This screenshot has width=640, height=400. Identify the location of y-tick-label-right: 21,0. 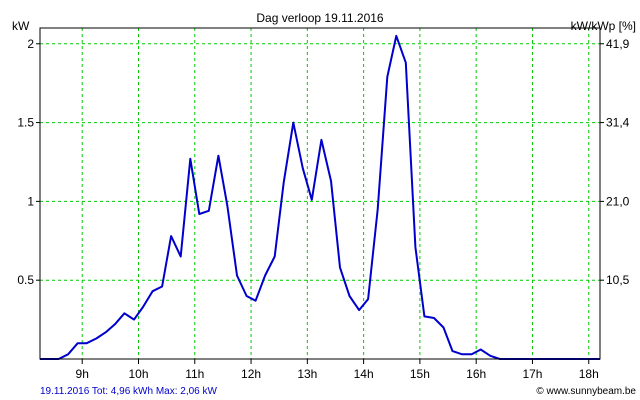
(618, 201).